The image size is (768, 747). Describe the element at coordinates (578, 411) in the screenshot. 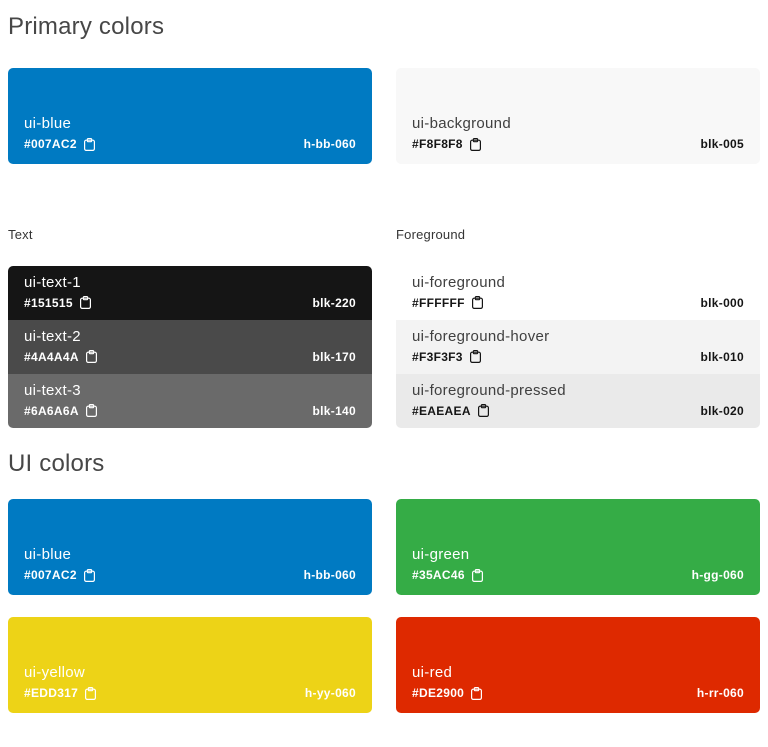

I see `swatch-meta: #EAEAEA blk-020` at that location.